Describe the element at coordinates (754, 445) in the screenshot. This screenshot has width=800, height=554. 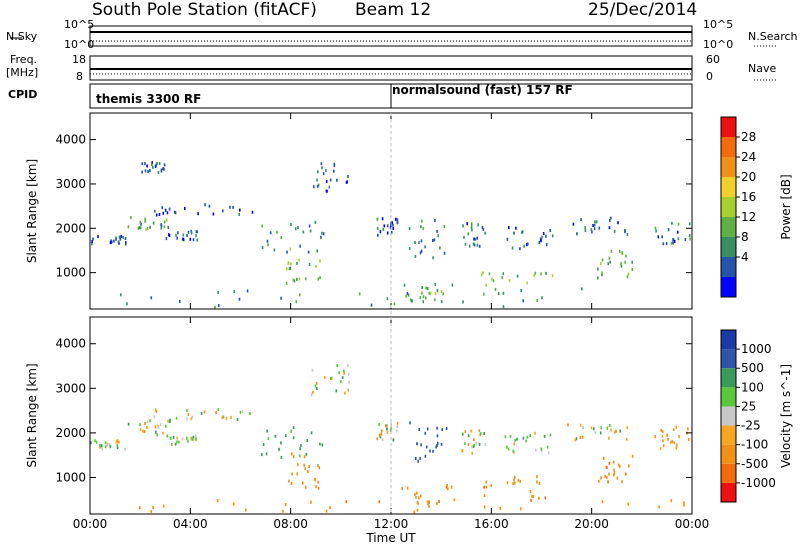
I see `colorbar-tick-label: -100` at that location.